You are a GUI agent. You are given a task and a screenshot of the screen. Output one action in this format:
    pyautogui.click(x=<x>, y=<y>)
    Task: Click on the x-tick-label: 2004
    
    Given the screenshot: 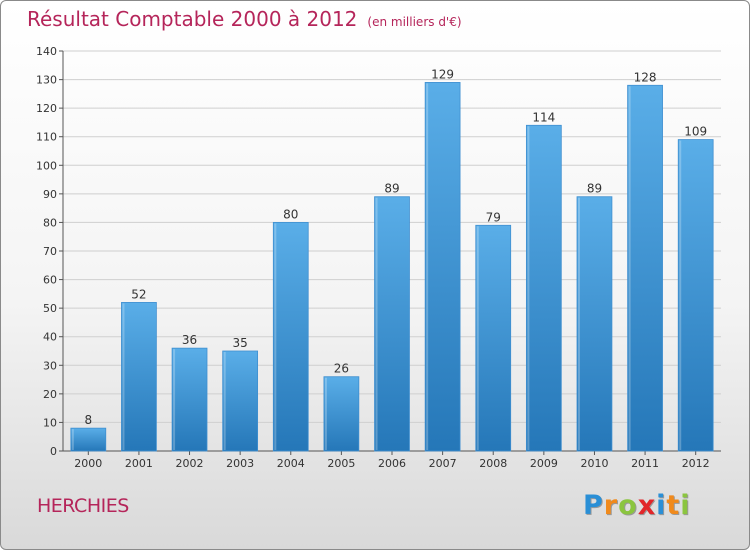 What is the action you would take?
    pyautogui.click(x=291, y=463)
    